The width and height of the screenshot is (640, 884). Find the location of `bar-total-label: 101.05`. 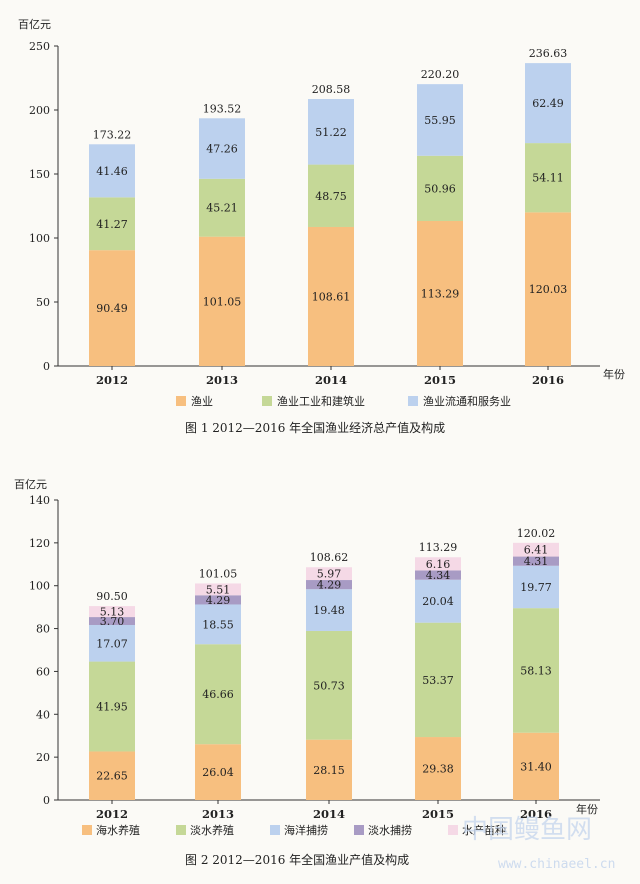

bar-total-label: 101.05 is located at coordinates (218, 573).